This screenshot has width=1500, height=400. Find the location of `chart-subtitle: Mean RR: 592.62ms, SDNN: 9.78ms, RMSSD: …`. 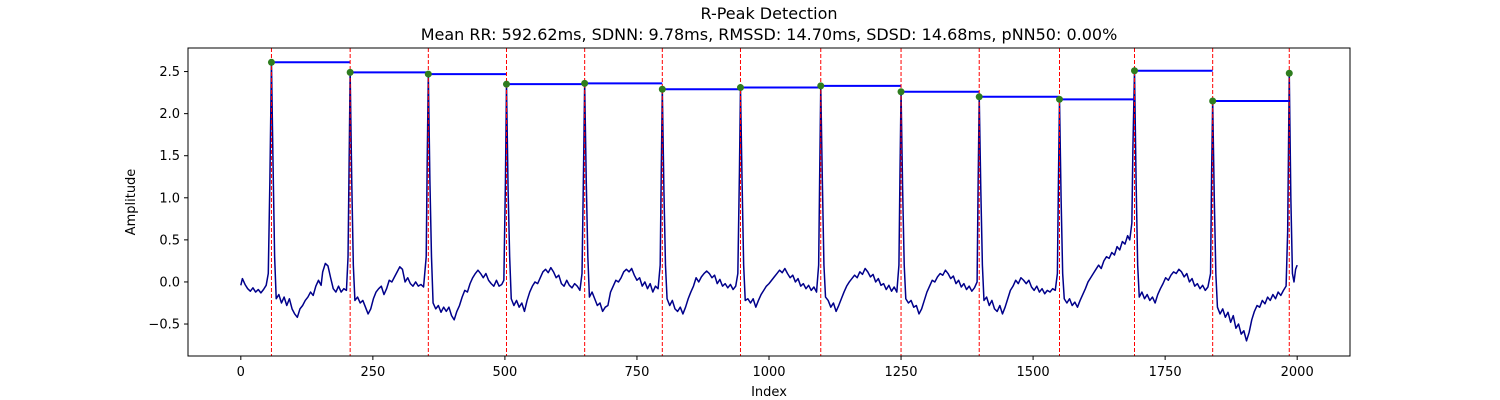

chart-subtitle: Mean RR: 592.62ms, SDNN: 9.78ms, RMSSD: … is located at coordinates (769, 34).